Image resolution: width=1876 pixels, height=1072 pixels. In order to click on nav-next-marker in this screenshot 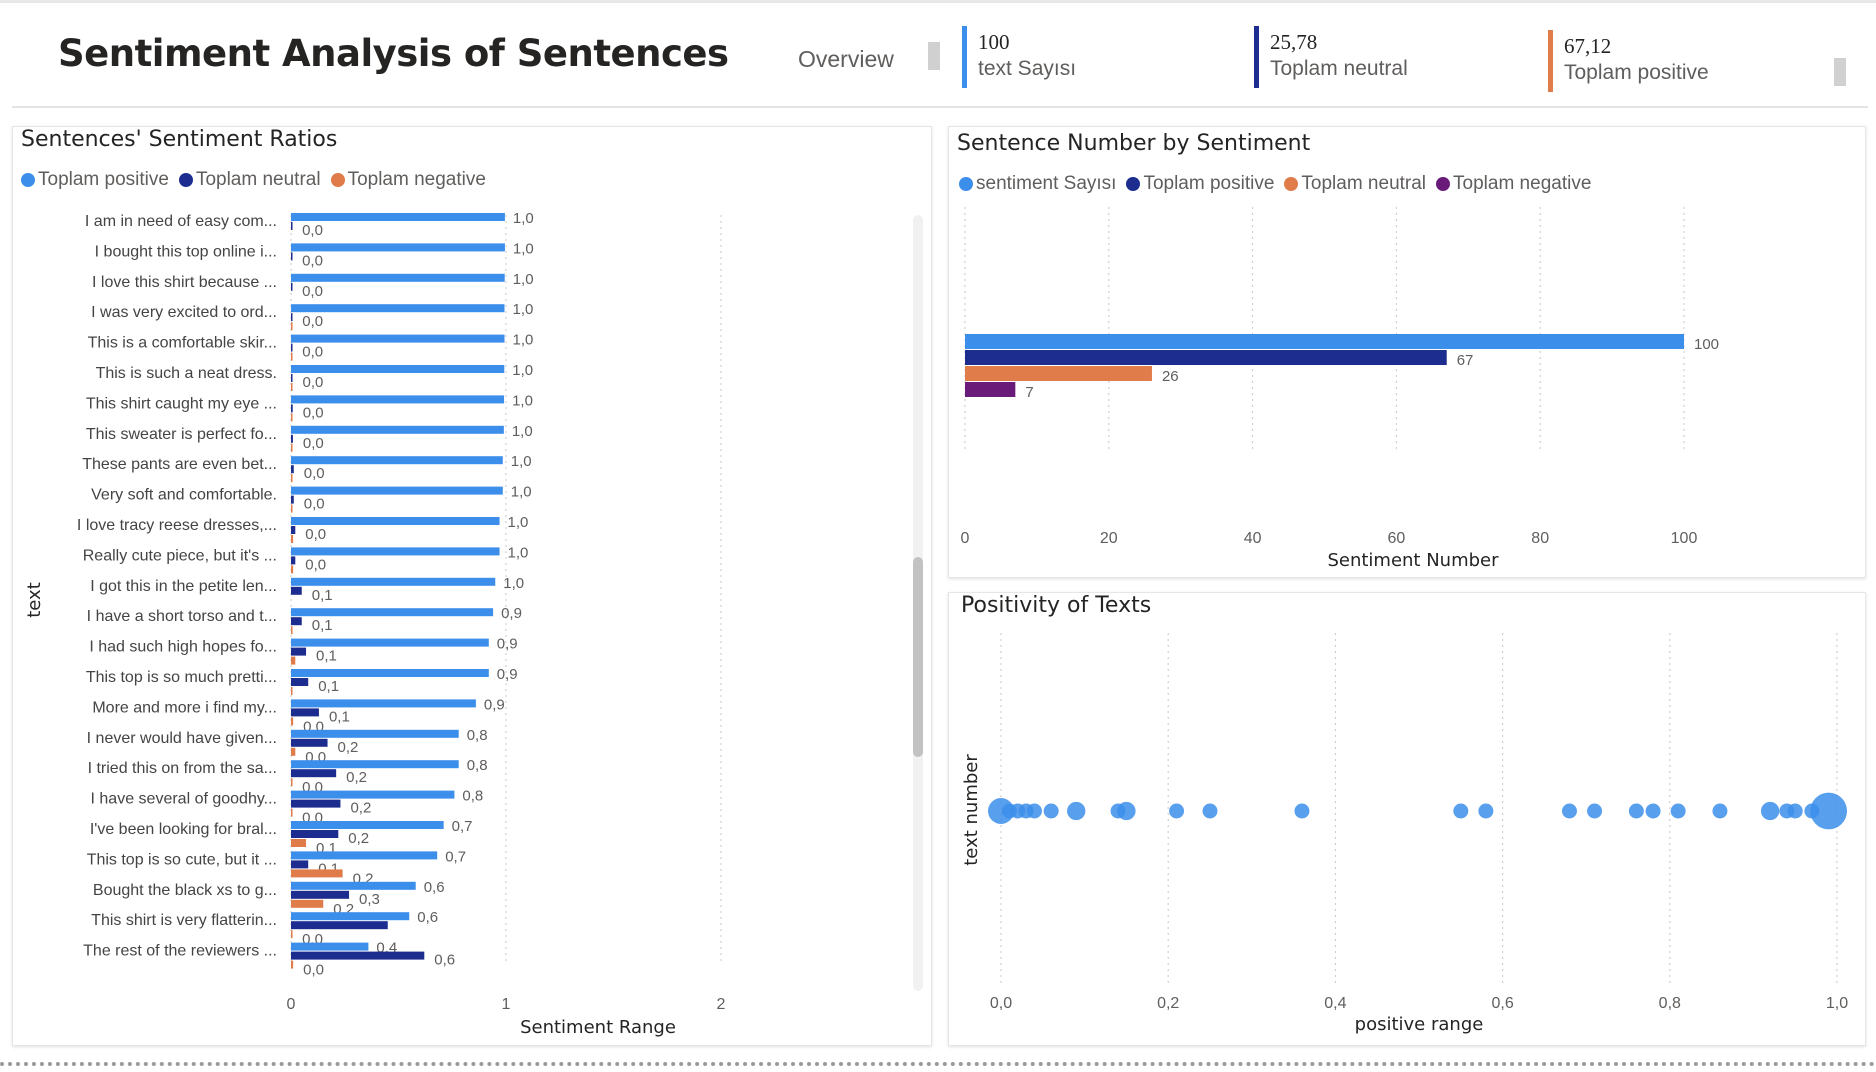, I will do `click(1840, 72)`.